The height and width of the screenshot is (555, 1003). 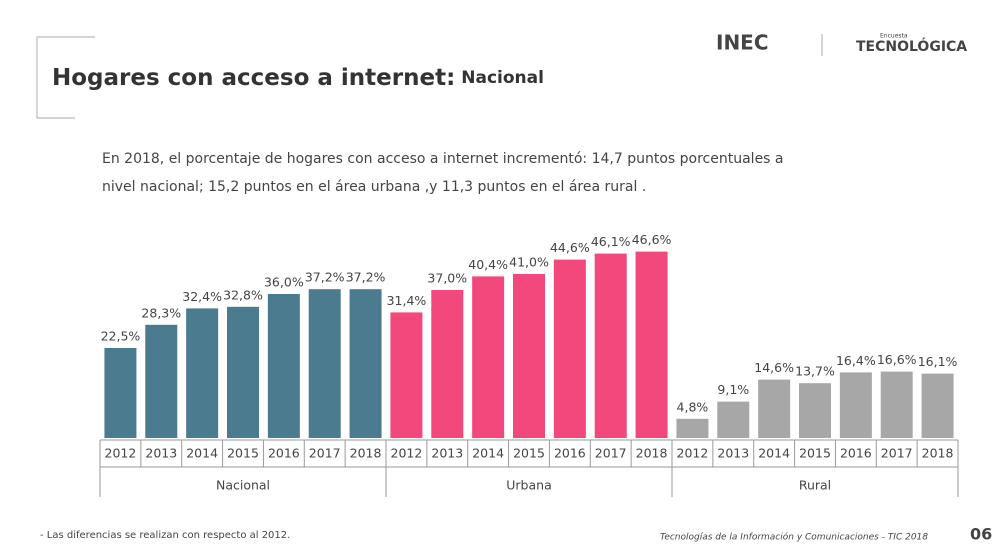 What do you see at coordinates (488, 264) in the screenshot?
I see `value-label: 40,4%` at bounding box center [488, 264].